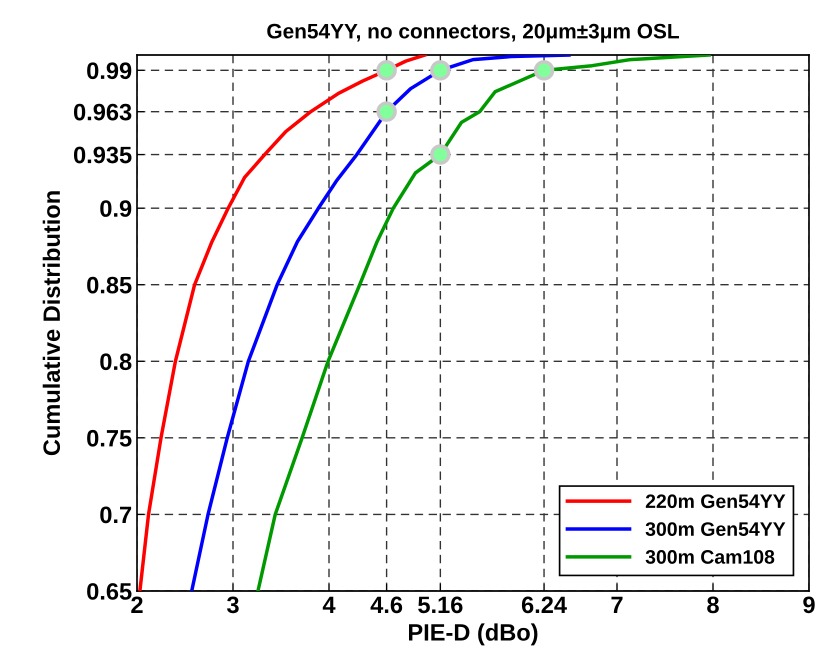 This screenshot has height=667, width=819. Describe the element at coordinates (137, 604) in the screenshot. I see `x-tick-label: 2` at that location.